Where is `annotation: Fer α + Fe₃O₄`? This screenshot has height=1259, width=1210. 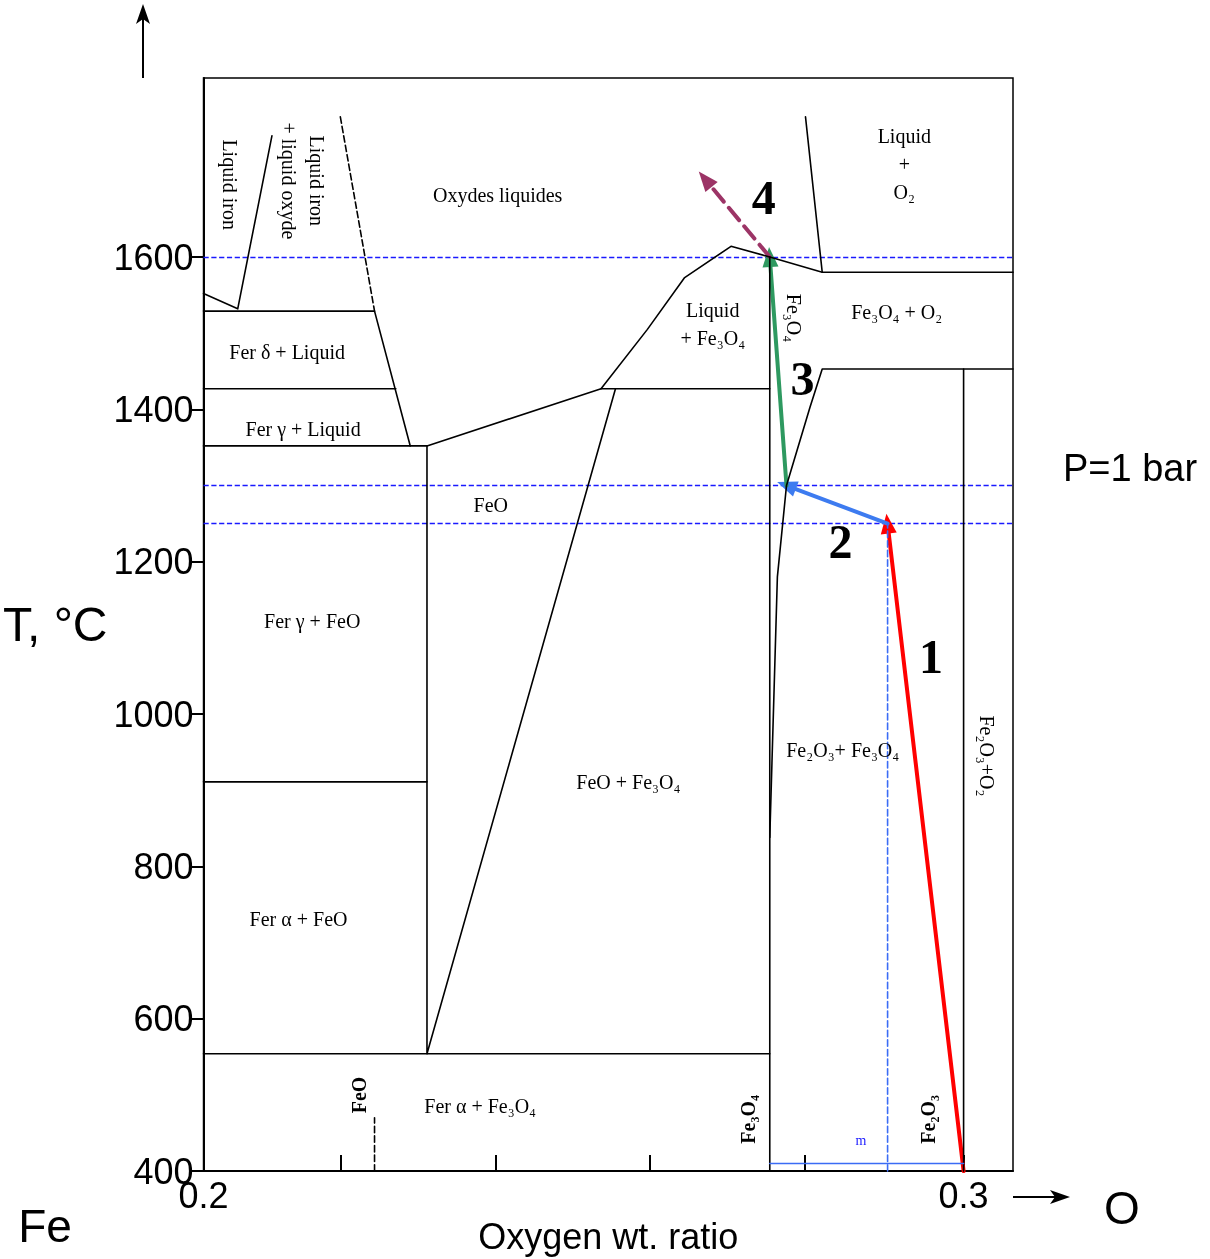 annotation: Fer α + Fe₃O₄ is located at coordinates (480, 1106).